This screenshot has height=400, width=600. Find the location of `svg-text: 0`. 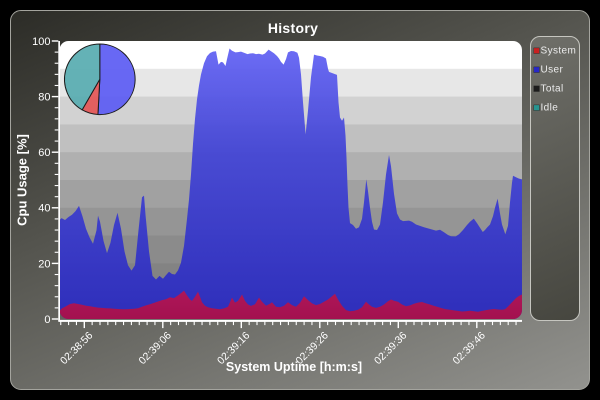

svg-text: 0 is located at coordinates (47, 320).